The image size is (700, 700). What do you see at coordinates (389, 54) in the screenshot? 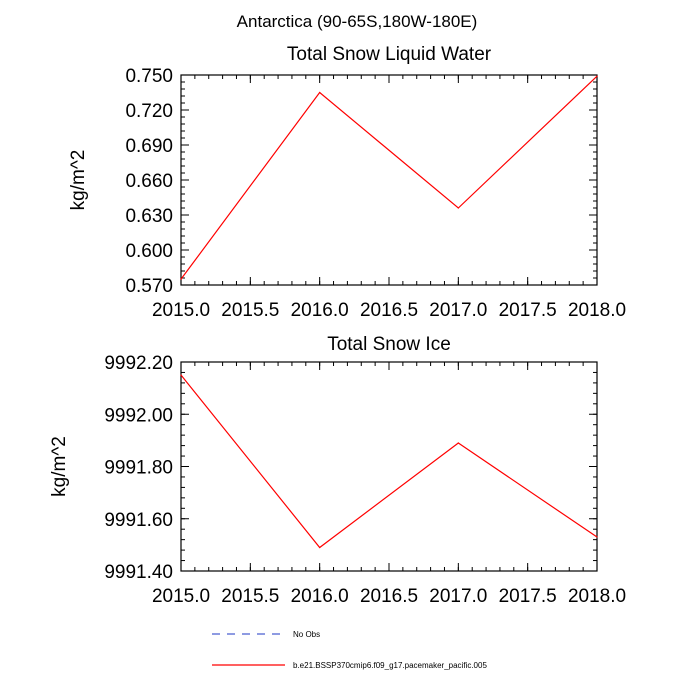
I see `chart-title: Total Snow Liquid Water` at bounding box center [389, 54].